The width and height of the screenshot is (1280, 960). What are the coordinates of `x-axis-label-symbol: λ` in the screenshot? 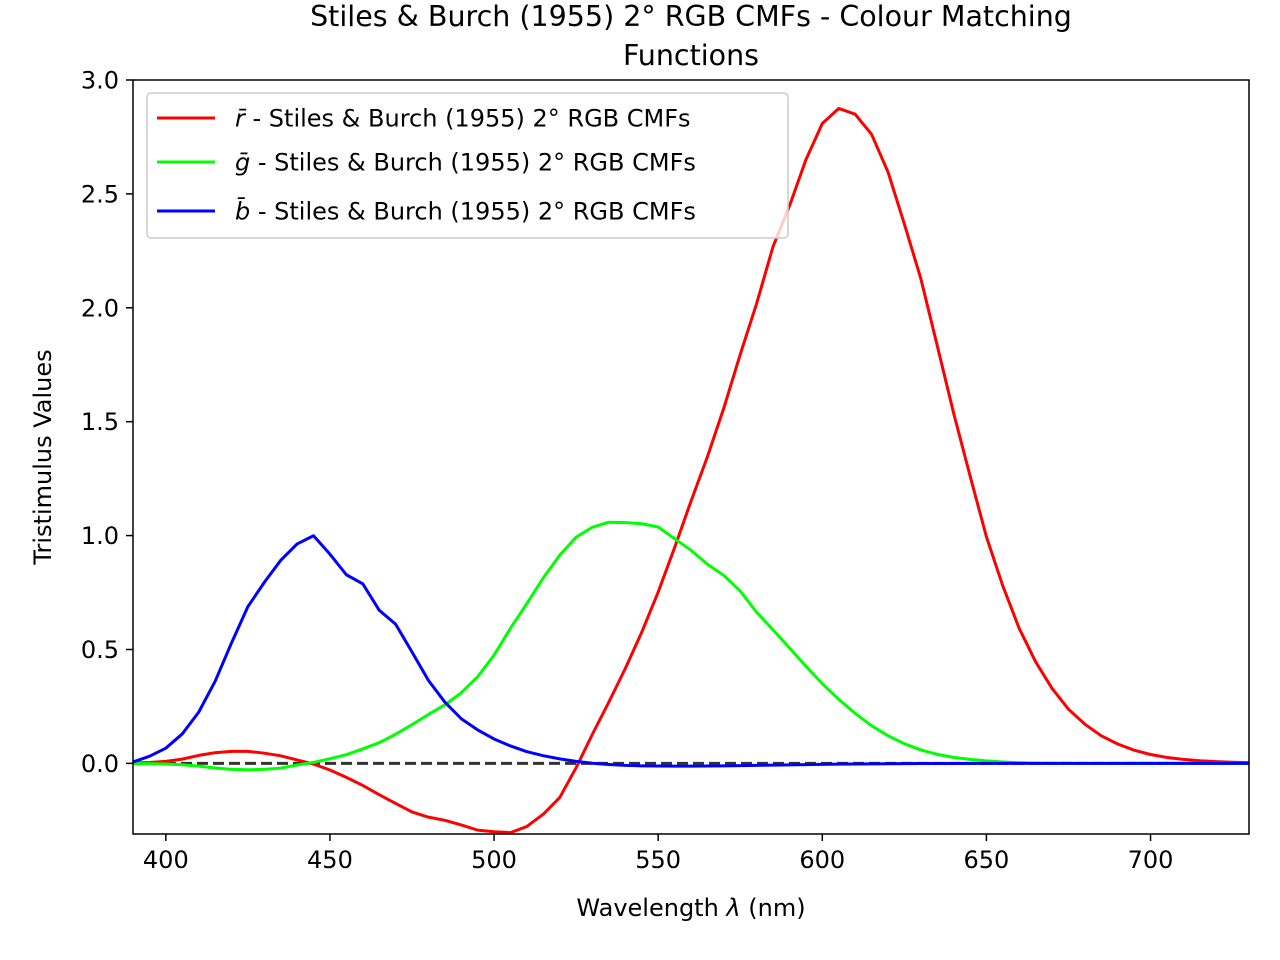 It's located at (732, 908).